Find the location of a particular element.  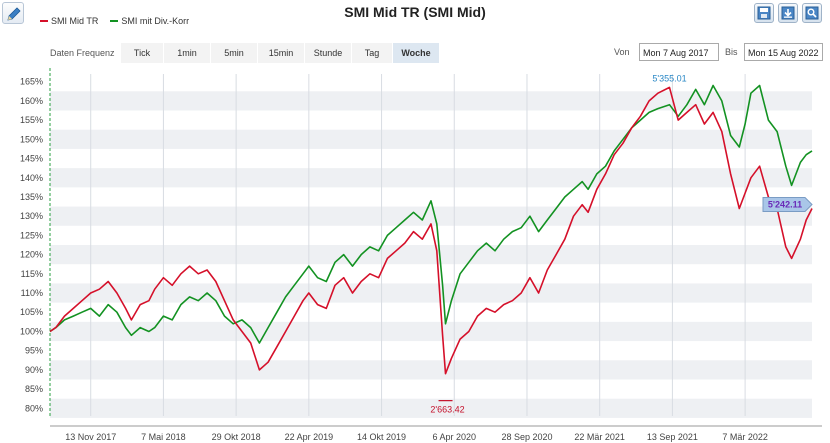

y-tick-label: 90% is located at coordinates (34, 370).